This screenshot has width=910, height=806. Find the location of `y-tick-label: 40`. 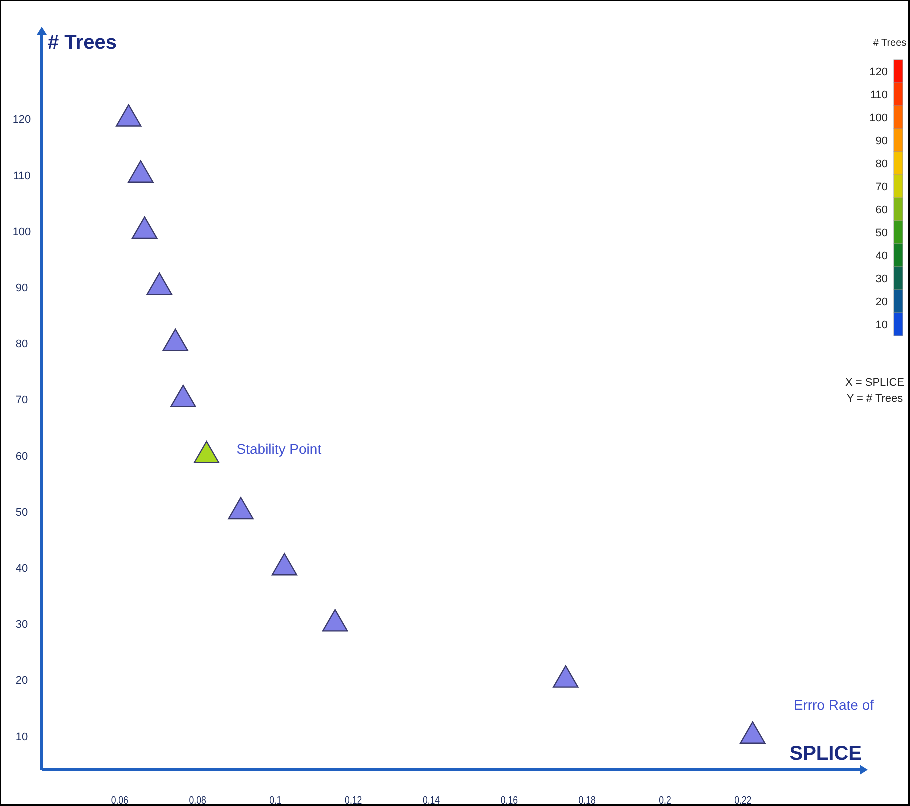

y-tick-label: 40 is located at coordinates (22, 569).